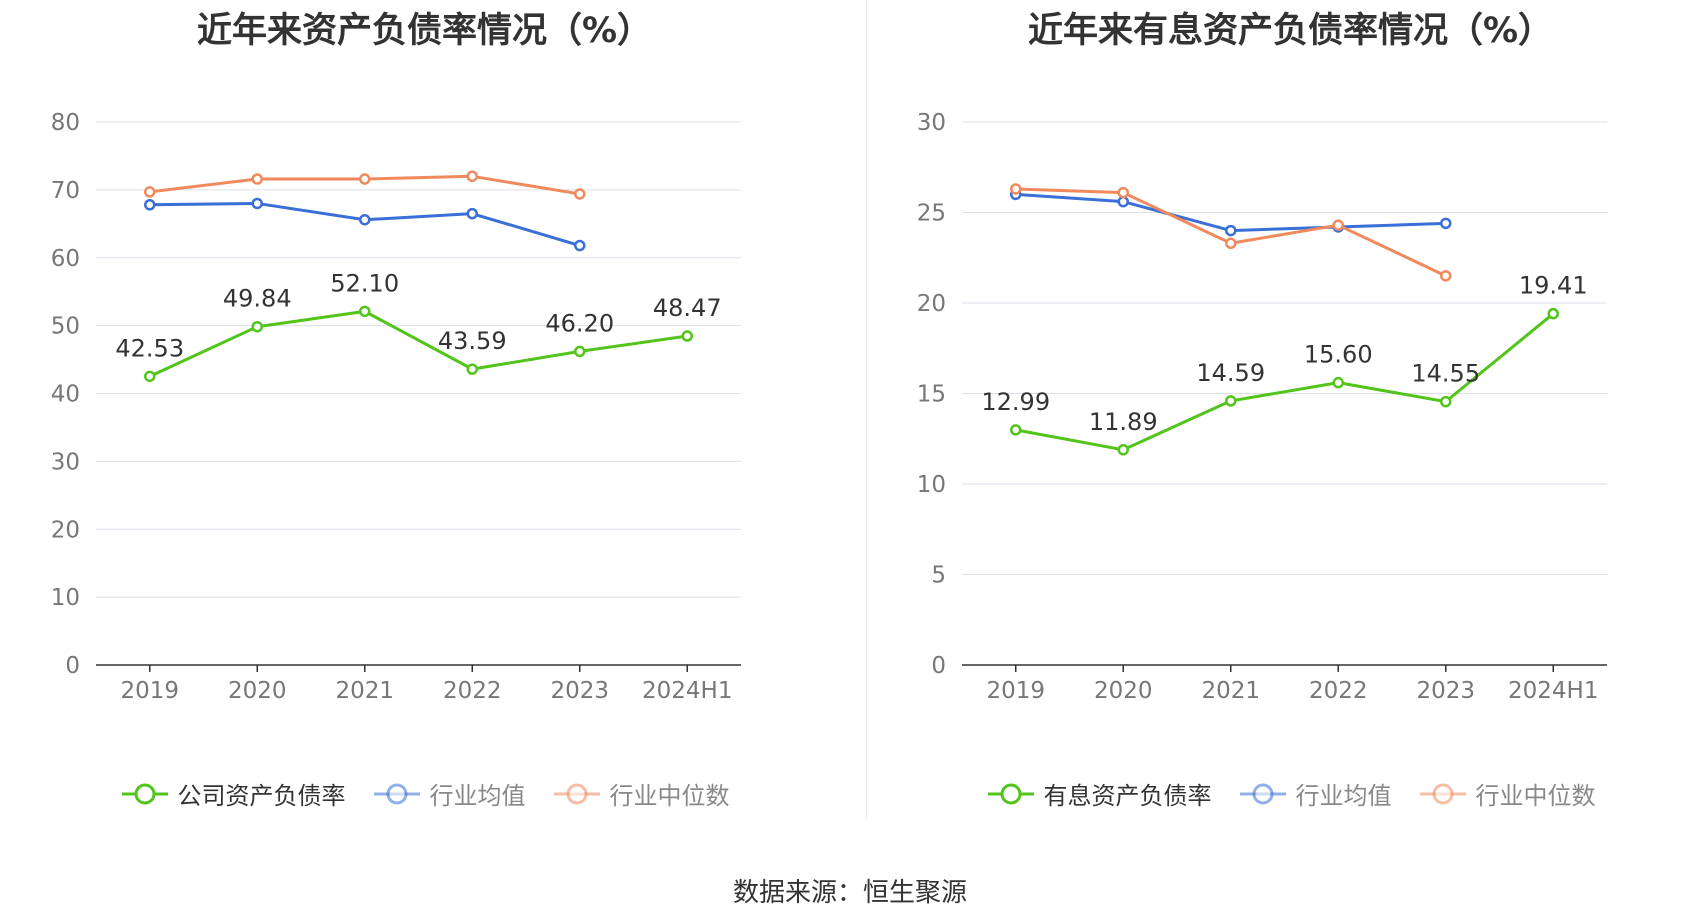  What do you see at coordinates (1290, 31) in the screenshot?
I see `chart-title: 近年来有息资产负债率情况（%）` at bounding box center [1290, 31].